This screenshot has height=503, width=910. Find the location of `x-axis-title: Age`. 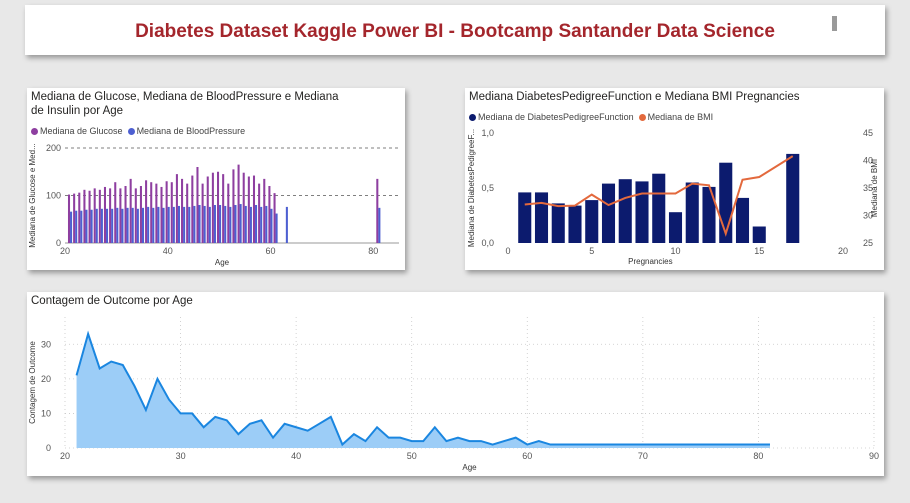

x-axis-title: Age is located at coordinates (222, 262).